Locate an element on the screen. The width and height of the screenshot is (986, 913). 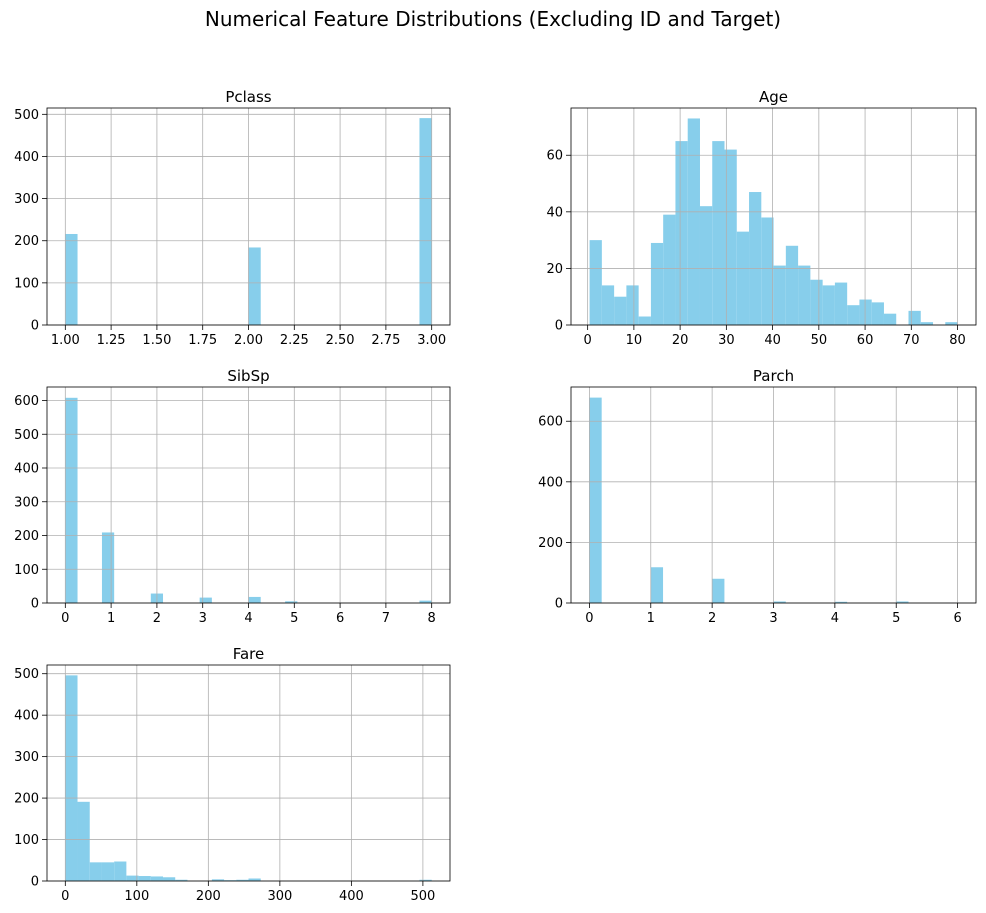
x-tick-label: 2.25 is located at coordinates (294, 340).